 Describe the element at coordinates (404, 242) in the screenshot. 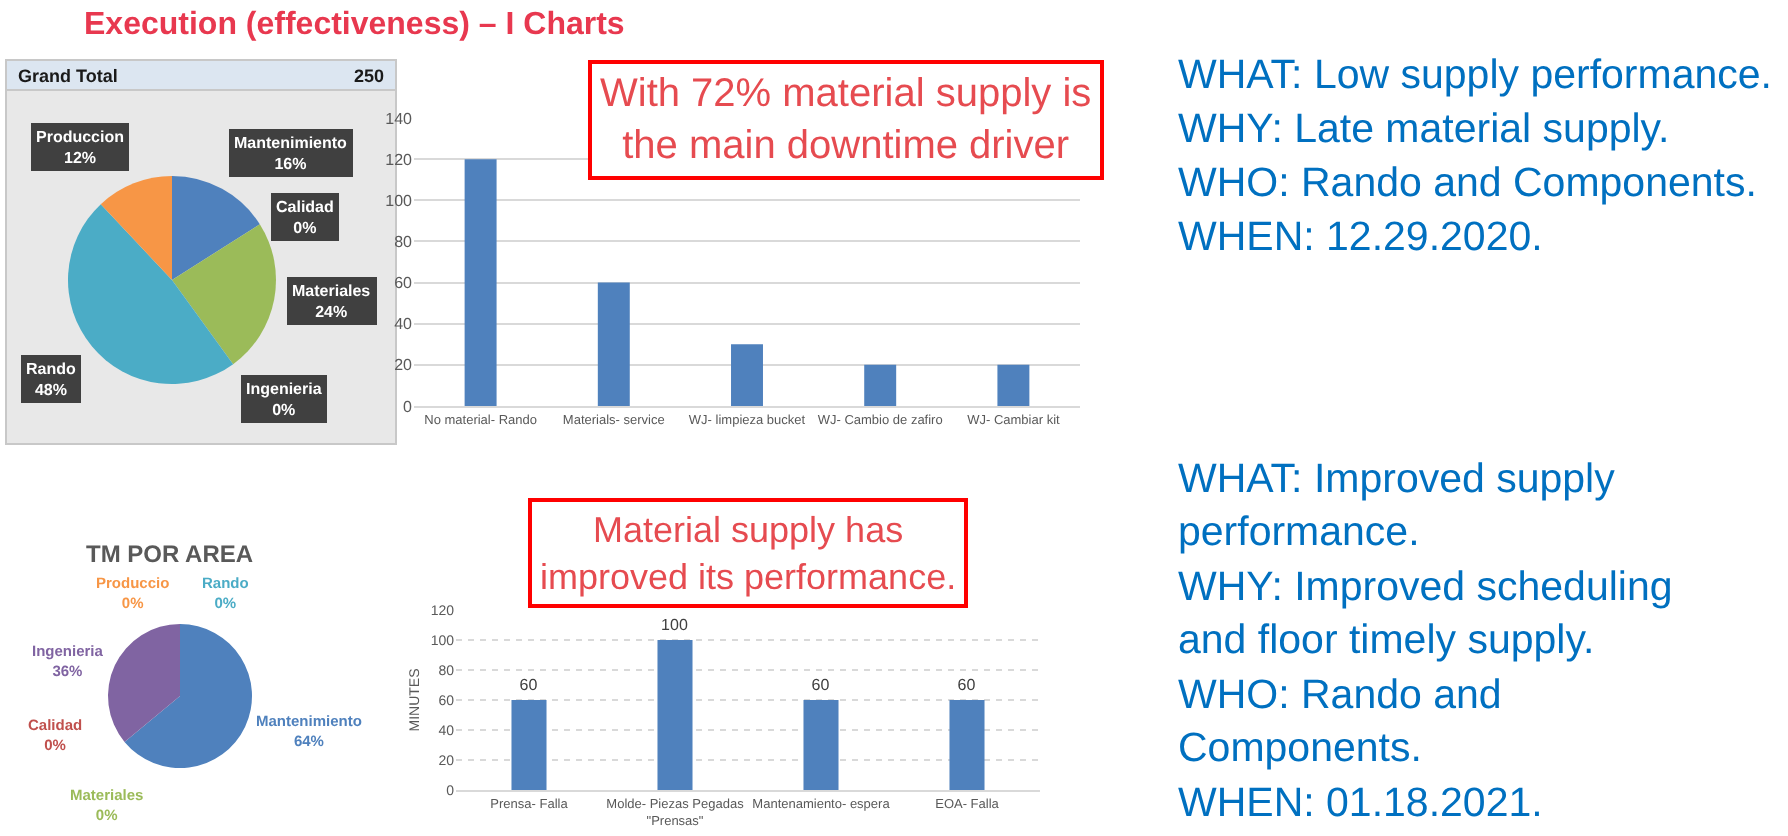

I see `y-tick-label: 80` at that location.